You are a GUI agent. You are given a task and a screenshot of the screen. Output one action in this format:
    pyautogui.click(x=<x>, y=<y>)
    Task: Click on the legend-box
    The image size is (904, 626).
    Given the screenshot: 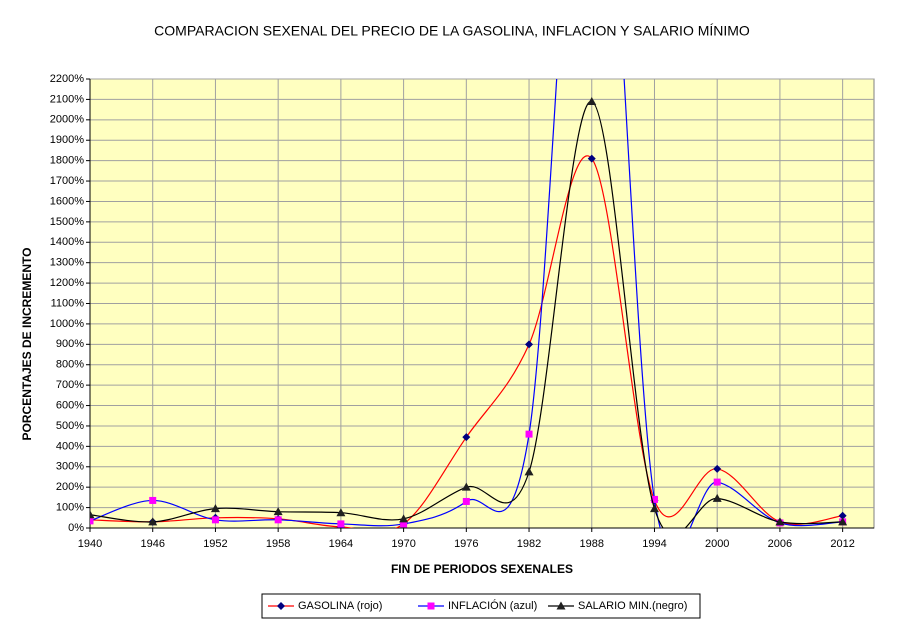 What is the action you would take?
    pyautogui.click(x=481, y=606)
    